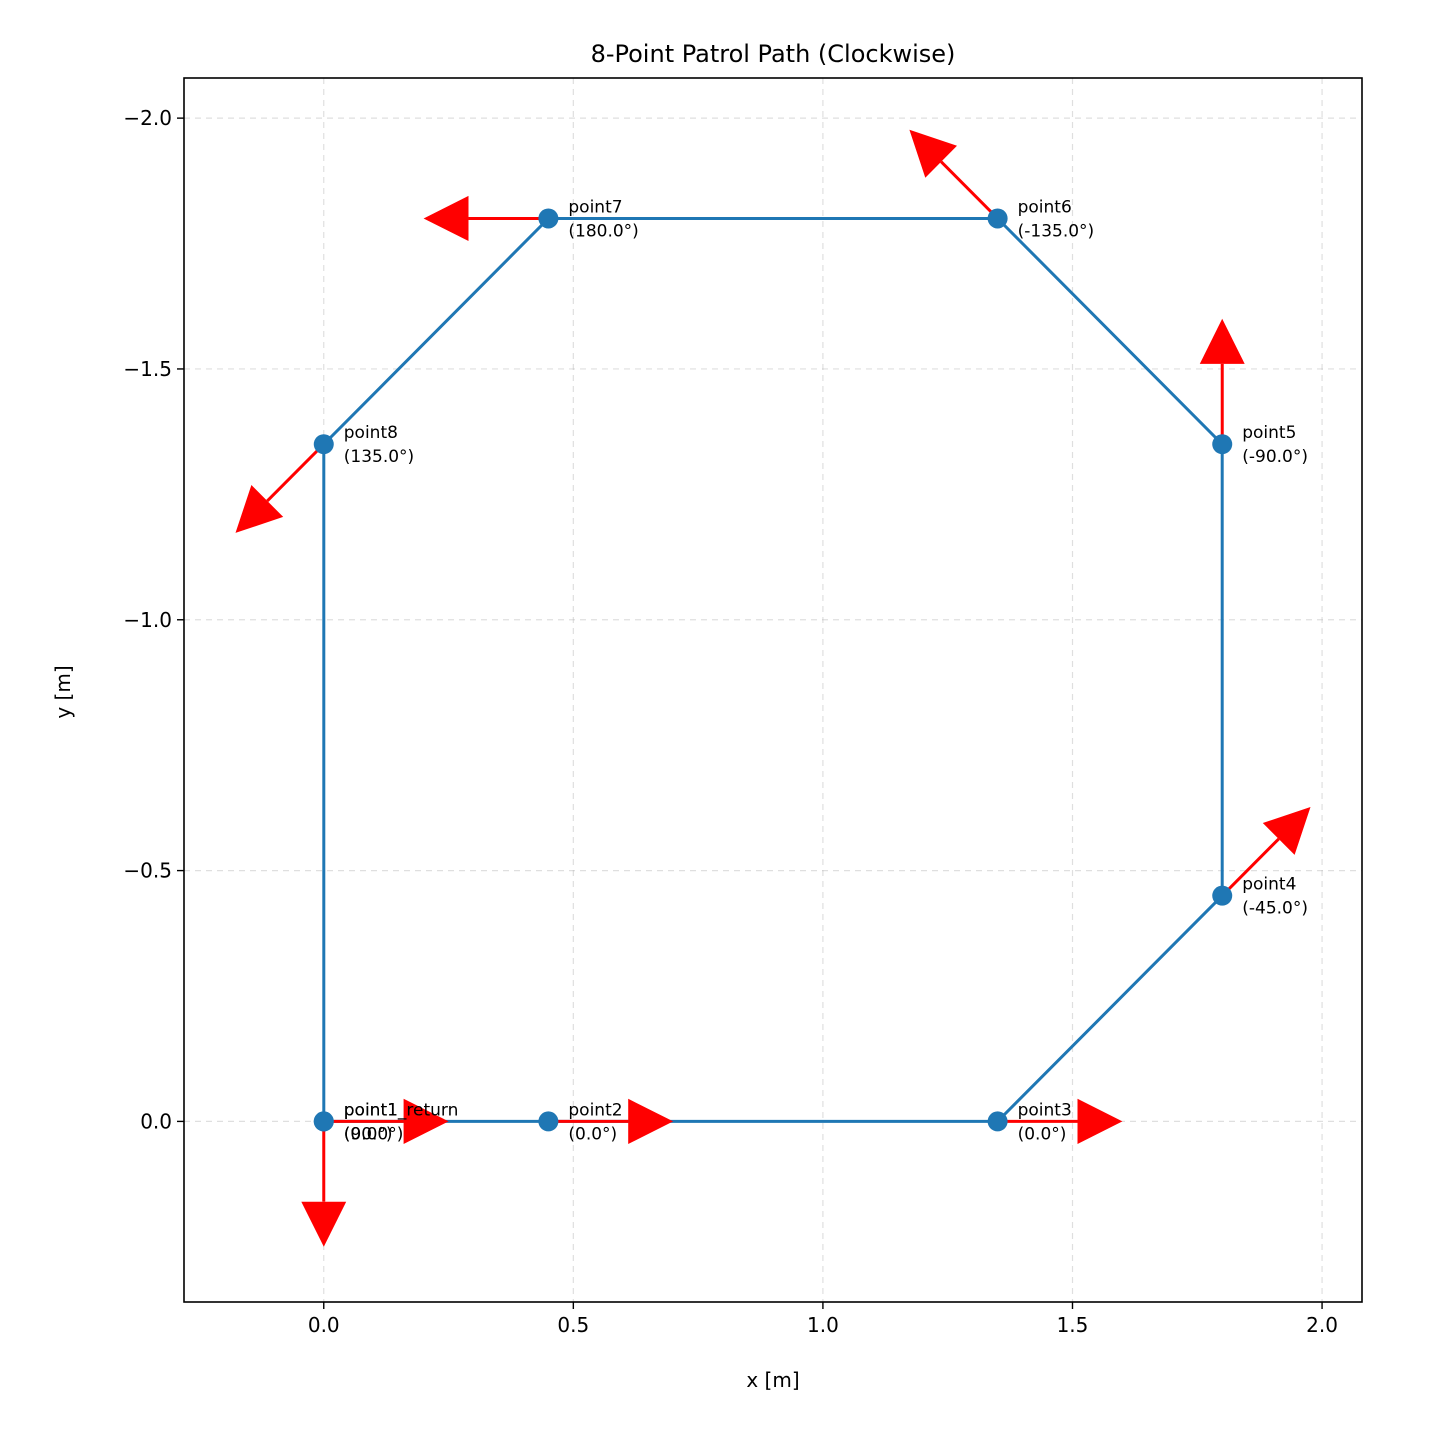  Describe the element at coordinates (1275, 457) in the screenshot. I see `waypoint-angle-label: (-90.0°)` at that location.